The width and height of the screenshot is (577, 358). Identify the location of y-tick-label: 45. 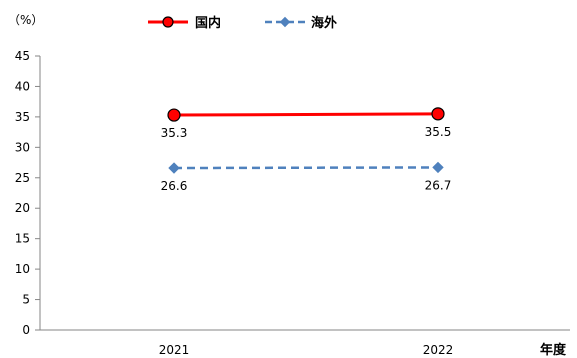
(22, 56).